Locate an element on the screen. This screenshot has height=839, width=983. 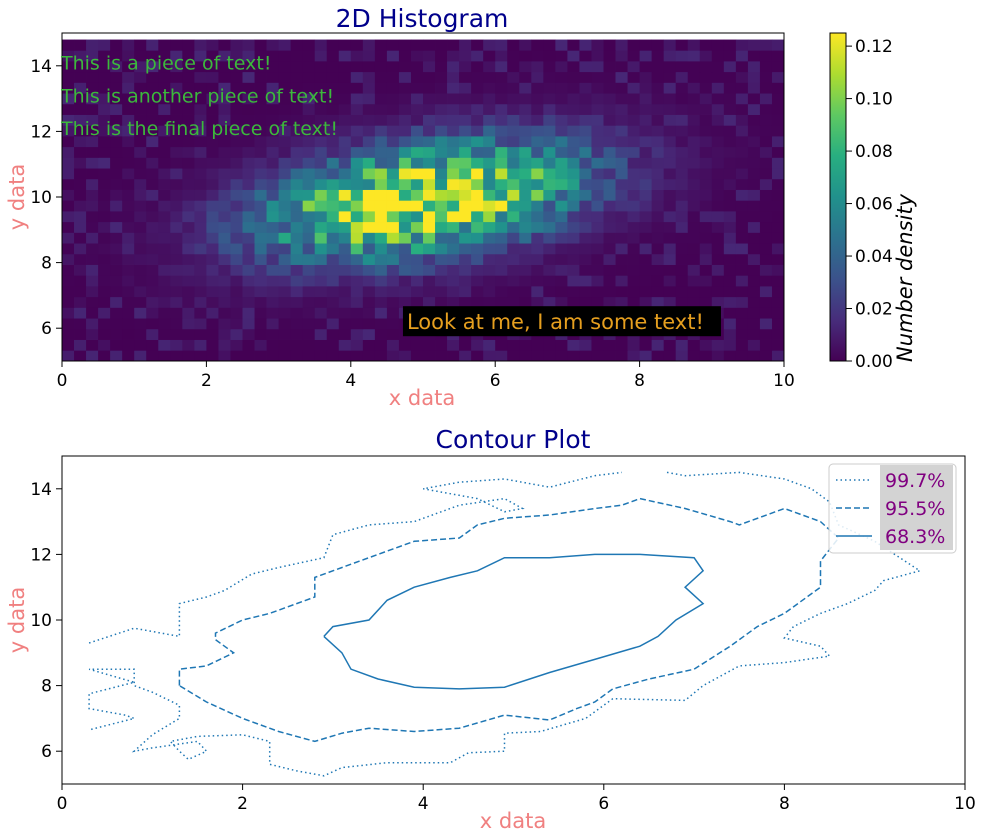
annotation-highlight-text: Look at me, I am some text! is located at coordinates (555, 322).